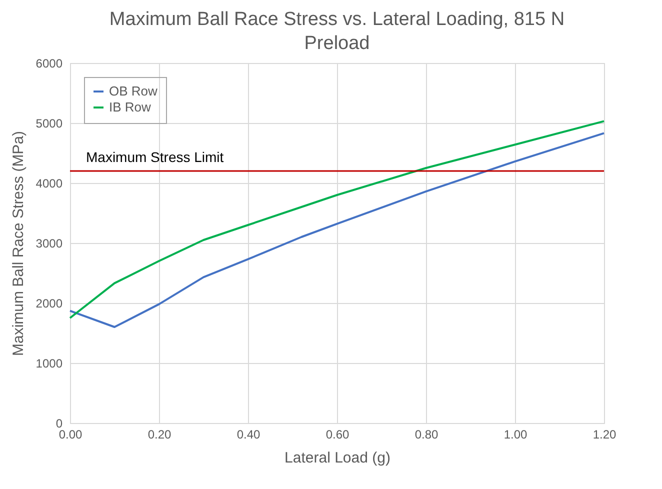 Image resolution: width=662 pixels, height=489 pixels. What do you see at coordinates (248, 435) in the screenshot?
I see `x-tick-label: 0.40` at bounding box center [248, 435].